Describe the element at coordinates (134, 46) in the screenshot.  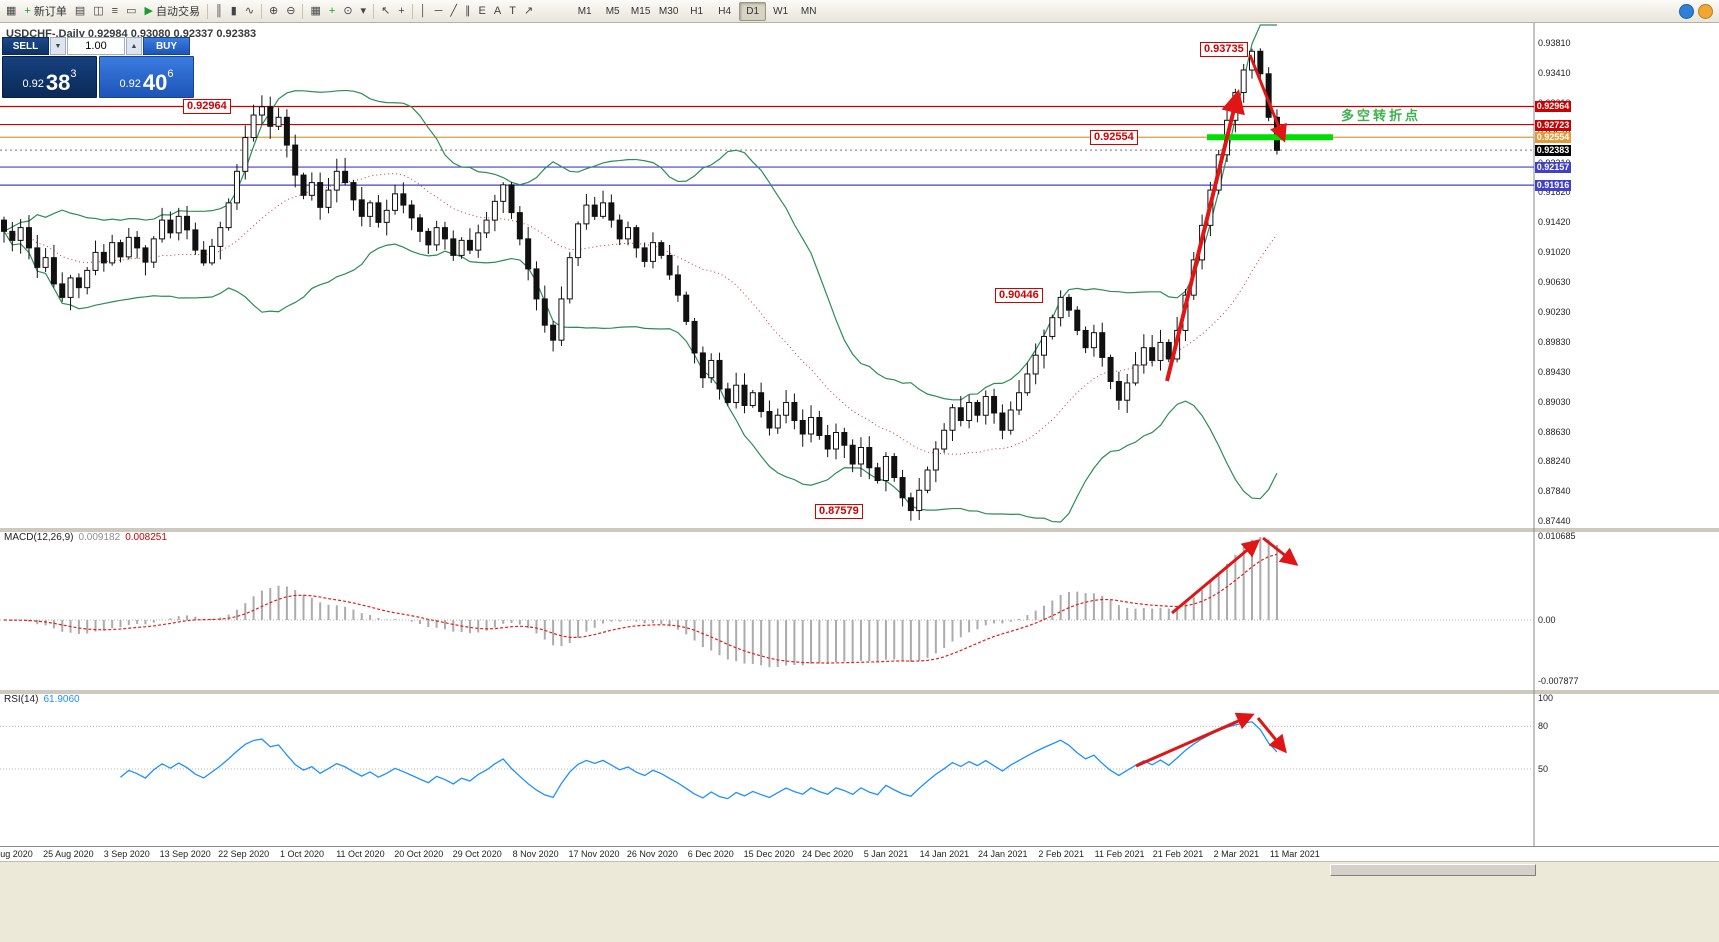
I see `volume-up-button: ▲` at that location.